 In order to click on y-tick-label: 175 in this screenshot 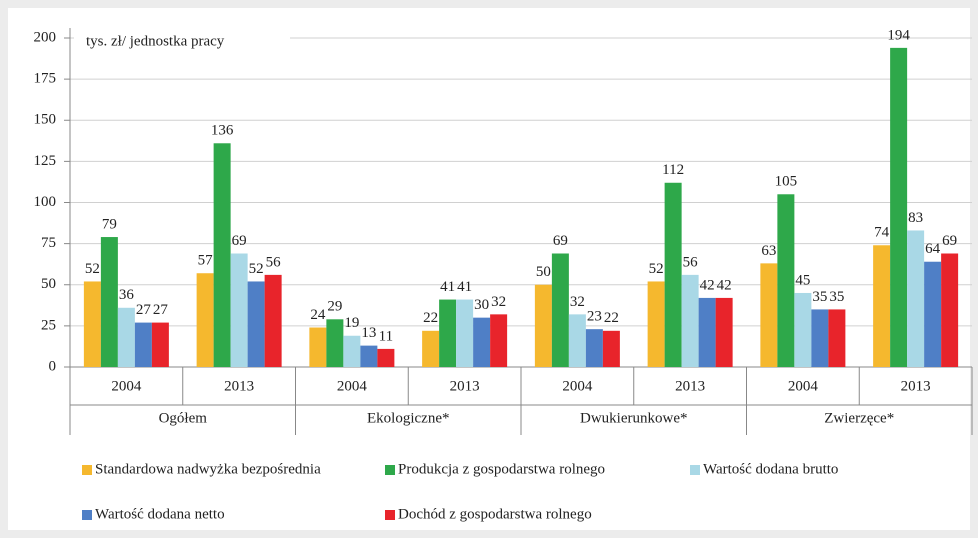, I will do `click(45, 79)`.